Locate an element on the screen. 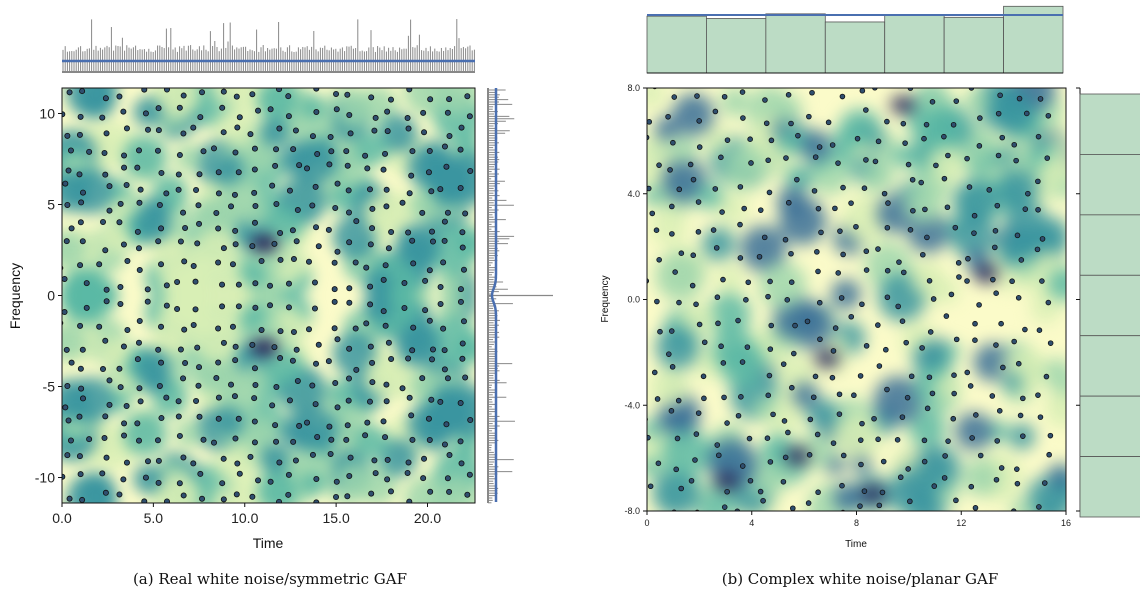 The image size is (1140, 594). panel-b-ylabel: Frequency is located at coordinates (605, 298).